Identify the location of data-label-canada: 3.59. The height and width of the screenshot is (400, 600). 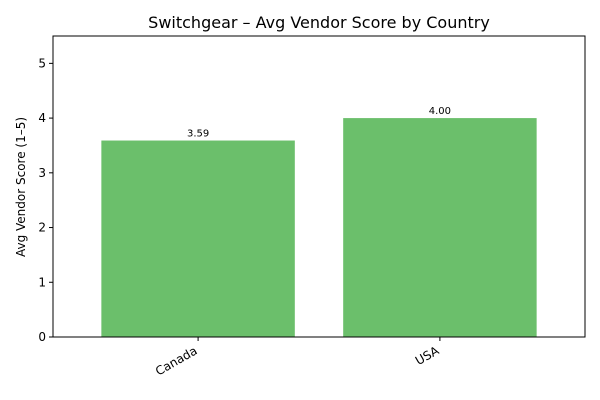
(198, 134).